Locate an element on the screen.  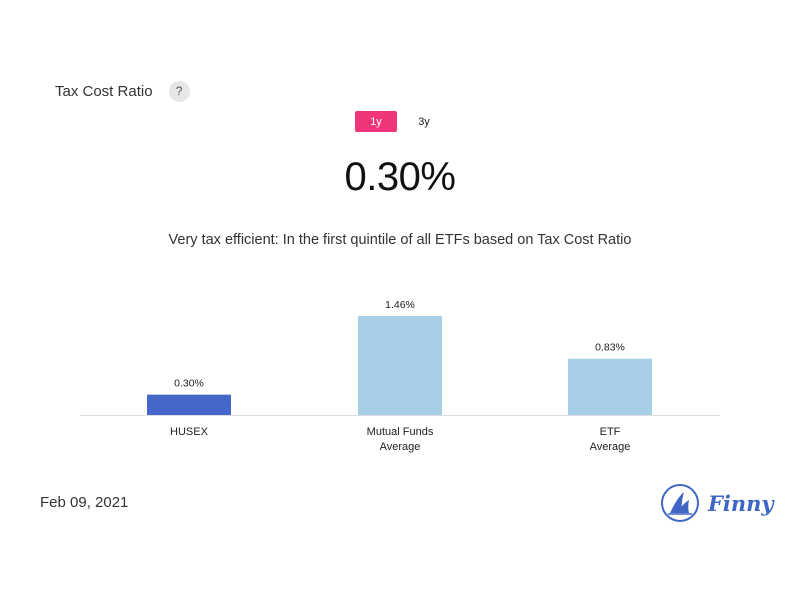
finny-logo-icon is located at coordinates (680, 503).